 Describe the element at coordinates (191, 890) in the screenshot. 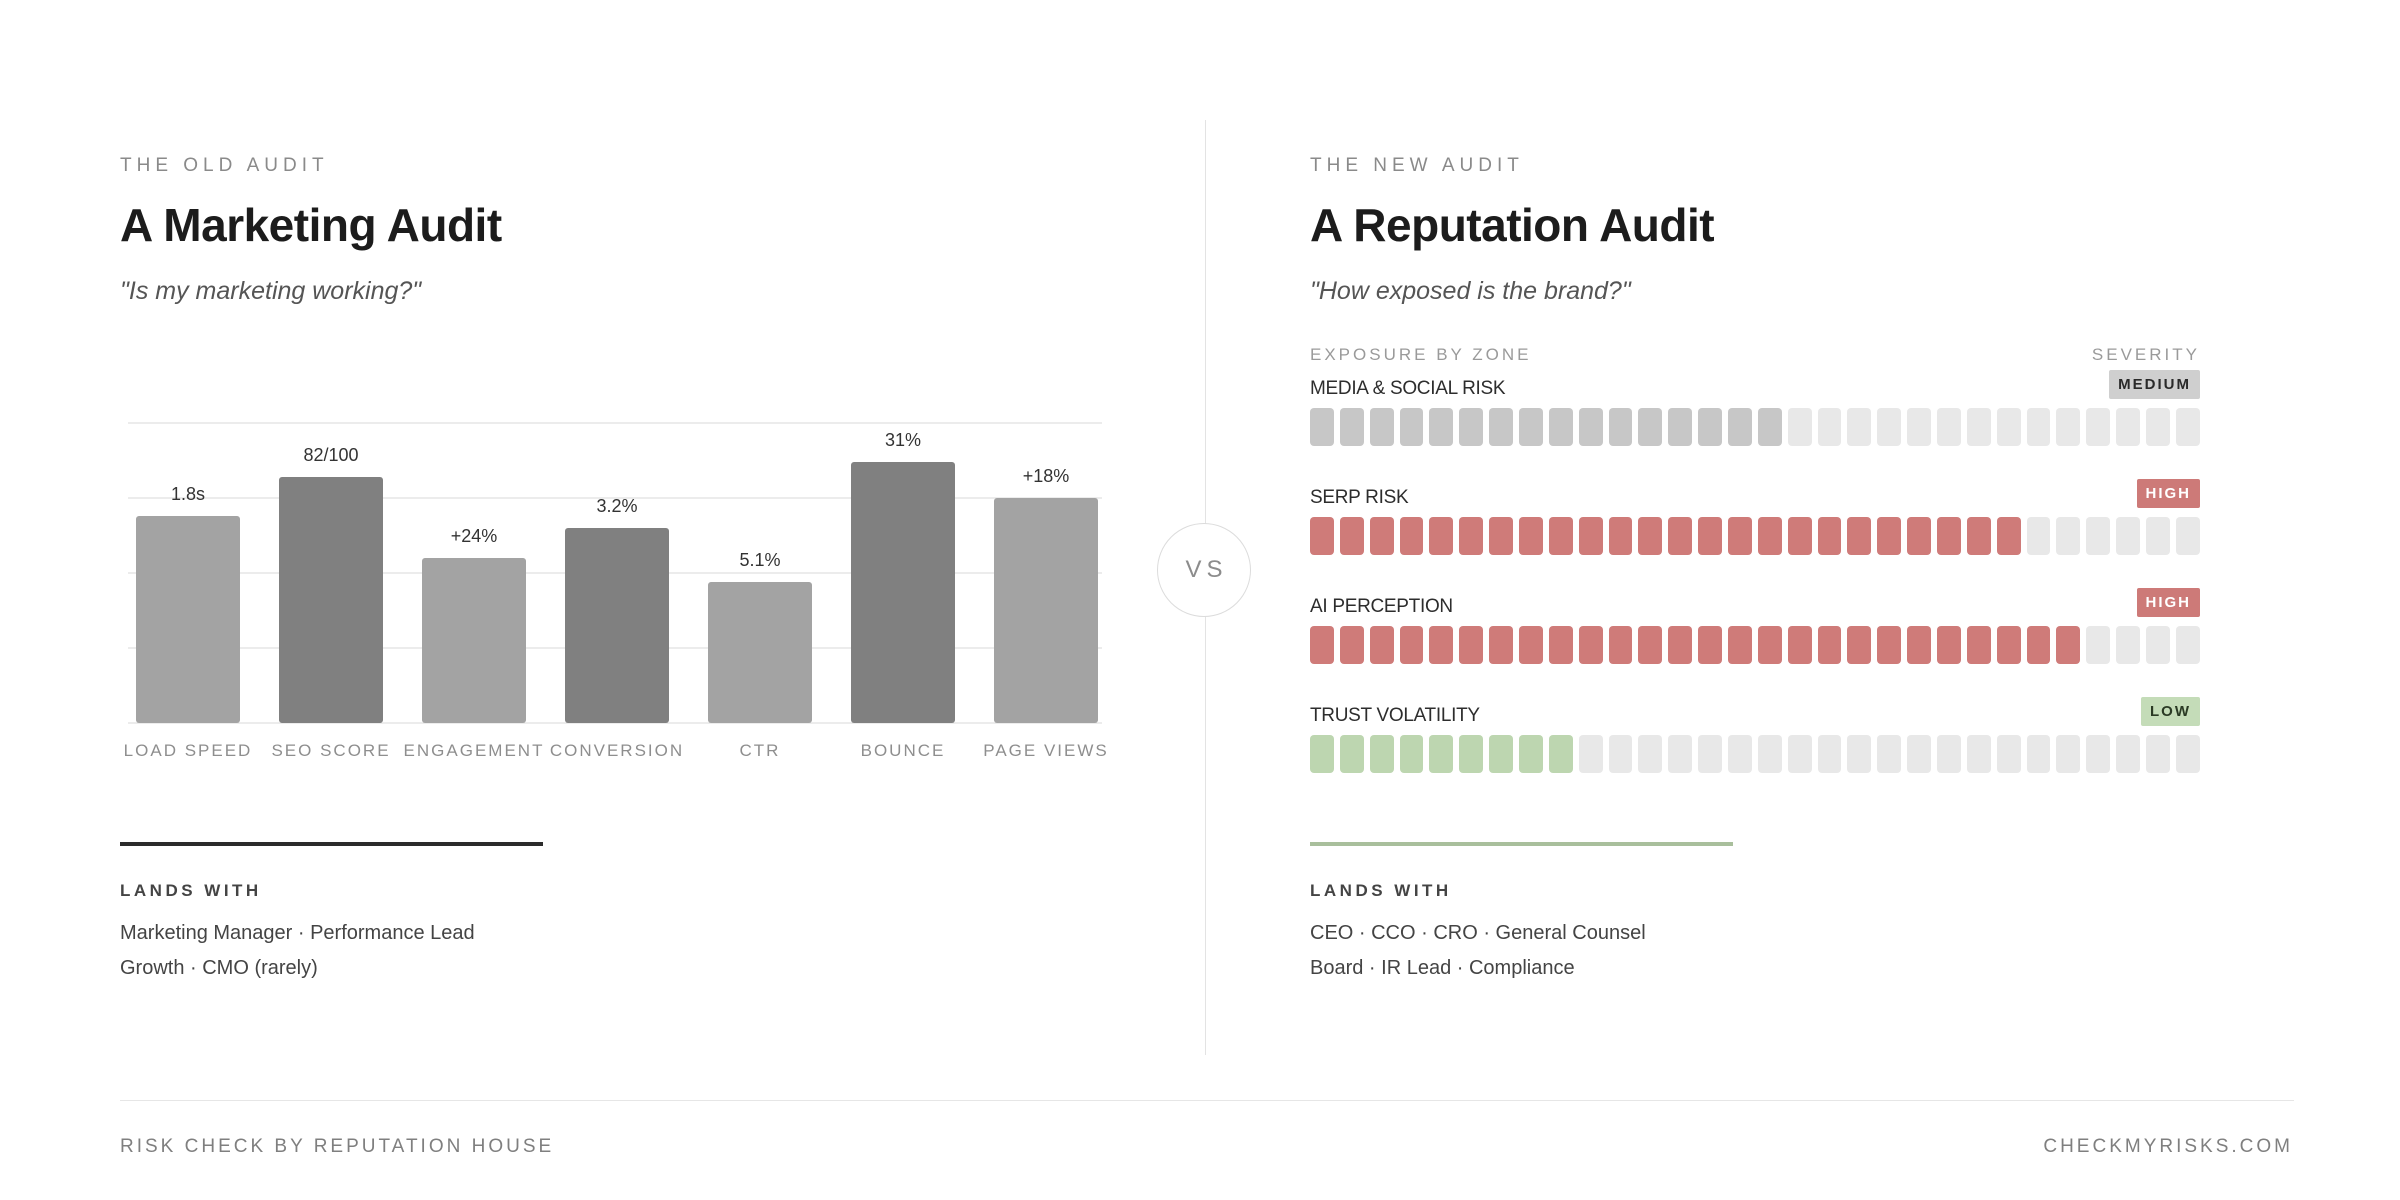

I see `old-lands-with-label: LANDS WITH` at that location.